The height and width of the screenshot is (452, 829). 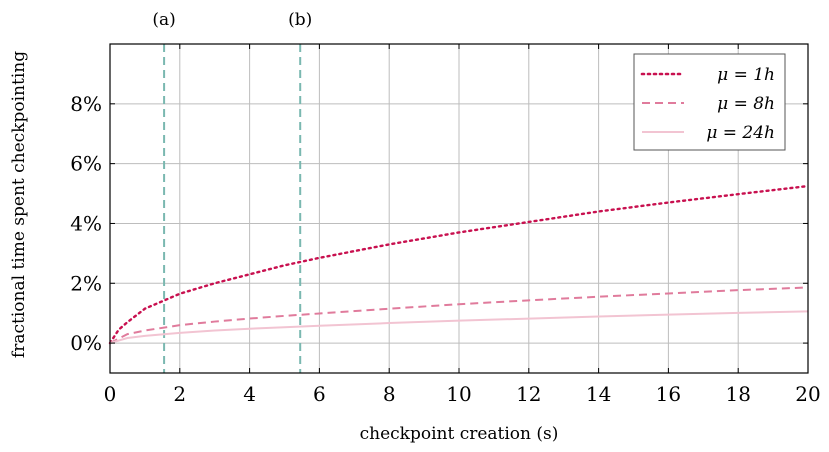 What do you see at coordinates (86, 164) in the screenshot?
I see `y-tick-label: 6%` at bounding box center [86, 164].